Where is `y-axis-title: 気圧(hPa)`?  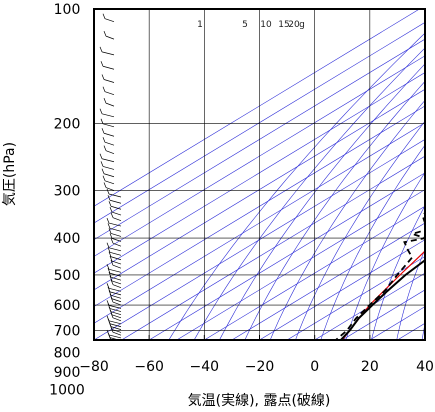
y-axis-title: 気圧(hPa) is located at coordinates (10, 174).